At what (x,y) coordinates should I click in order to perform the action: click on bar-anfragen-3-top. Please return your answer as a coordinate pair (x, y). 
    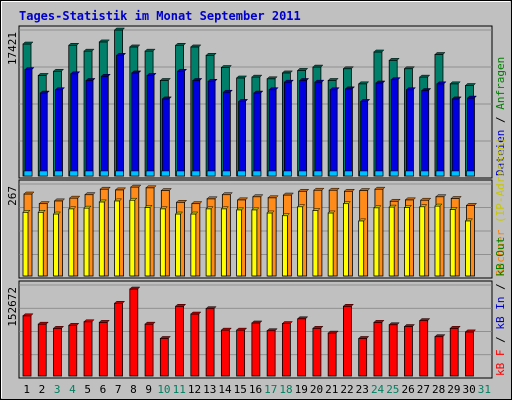
    Looking at the image, I should click on (58, 70).